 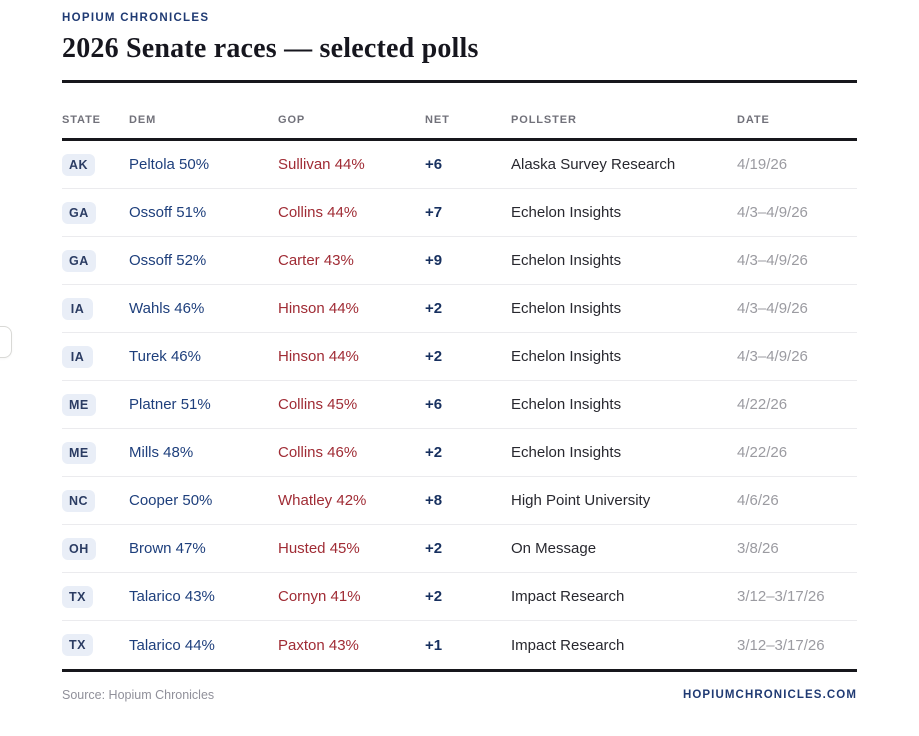 What do you see at coordinates (318, 212) in the screenshot?
I see `gop-cell: Collins 44%` at bounding box center [318, 212].